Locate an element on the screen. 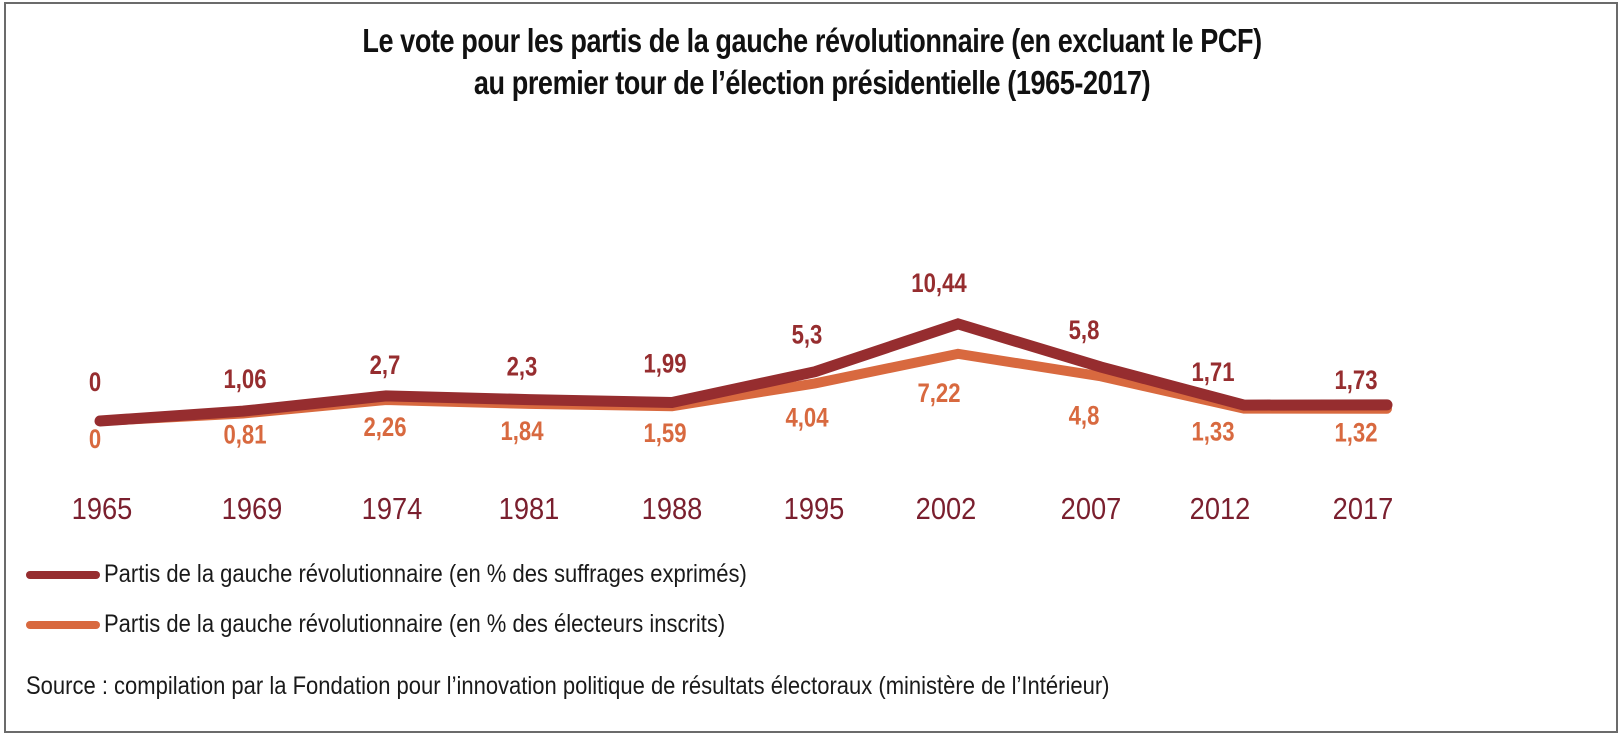 This screenshot has height=740, width=1624. data-label-suffrages-1965: 0 is located at coordinates (95, 383).